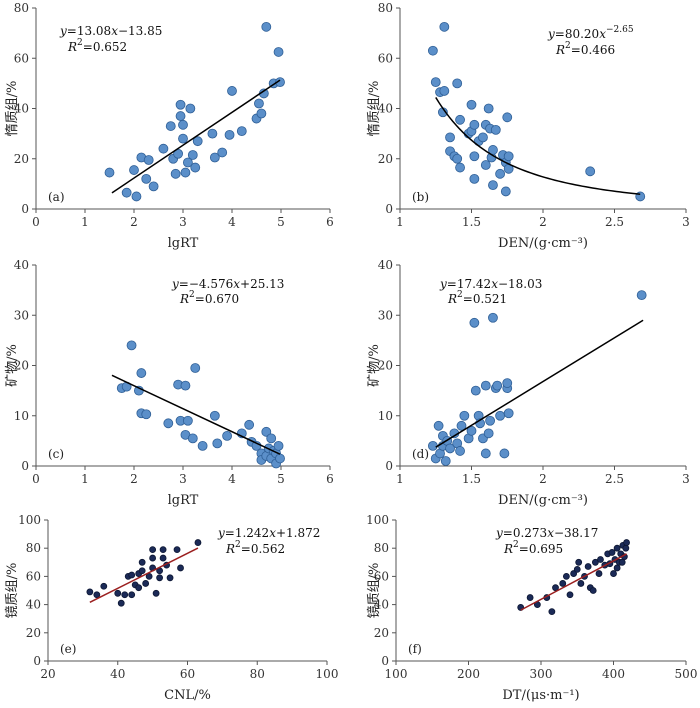  I want to click on x-tick-label: 60, so click(187, 674).